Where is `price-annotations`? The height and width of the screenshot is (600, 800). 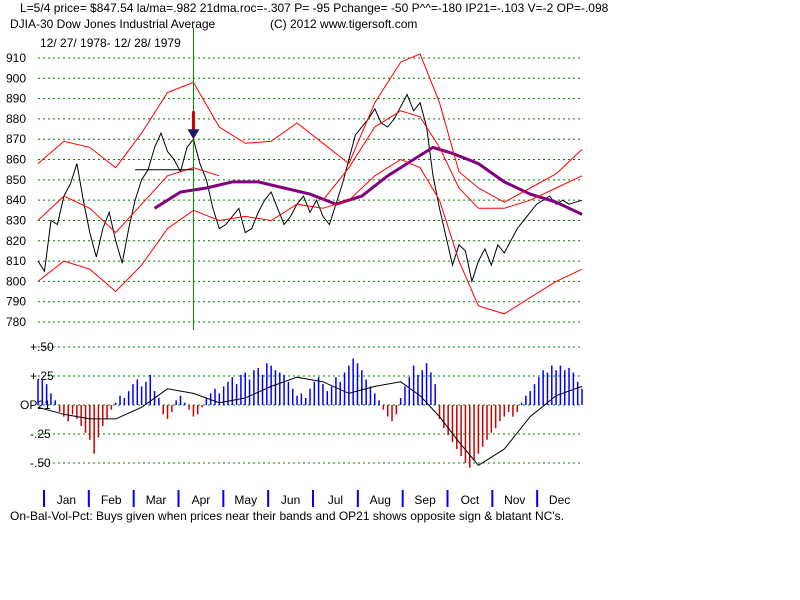 price-annotations is located at coordinates (167, 179).